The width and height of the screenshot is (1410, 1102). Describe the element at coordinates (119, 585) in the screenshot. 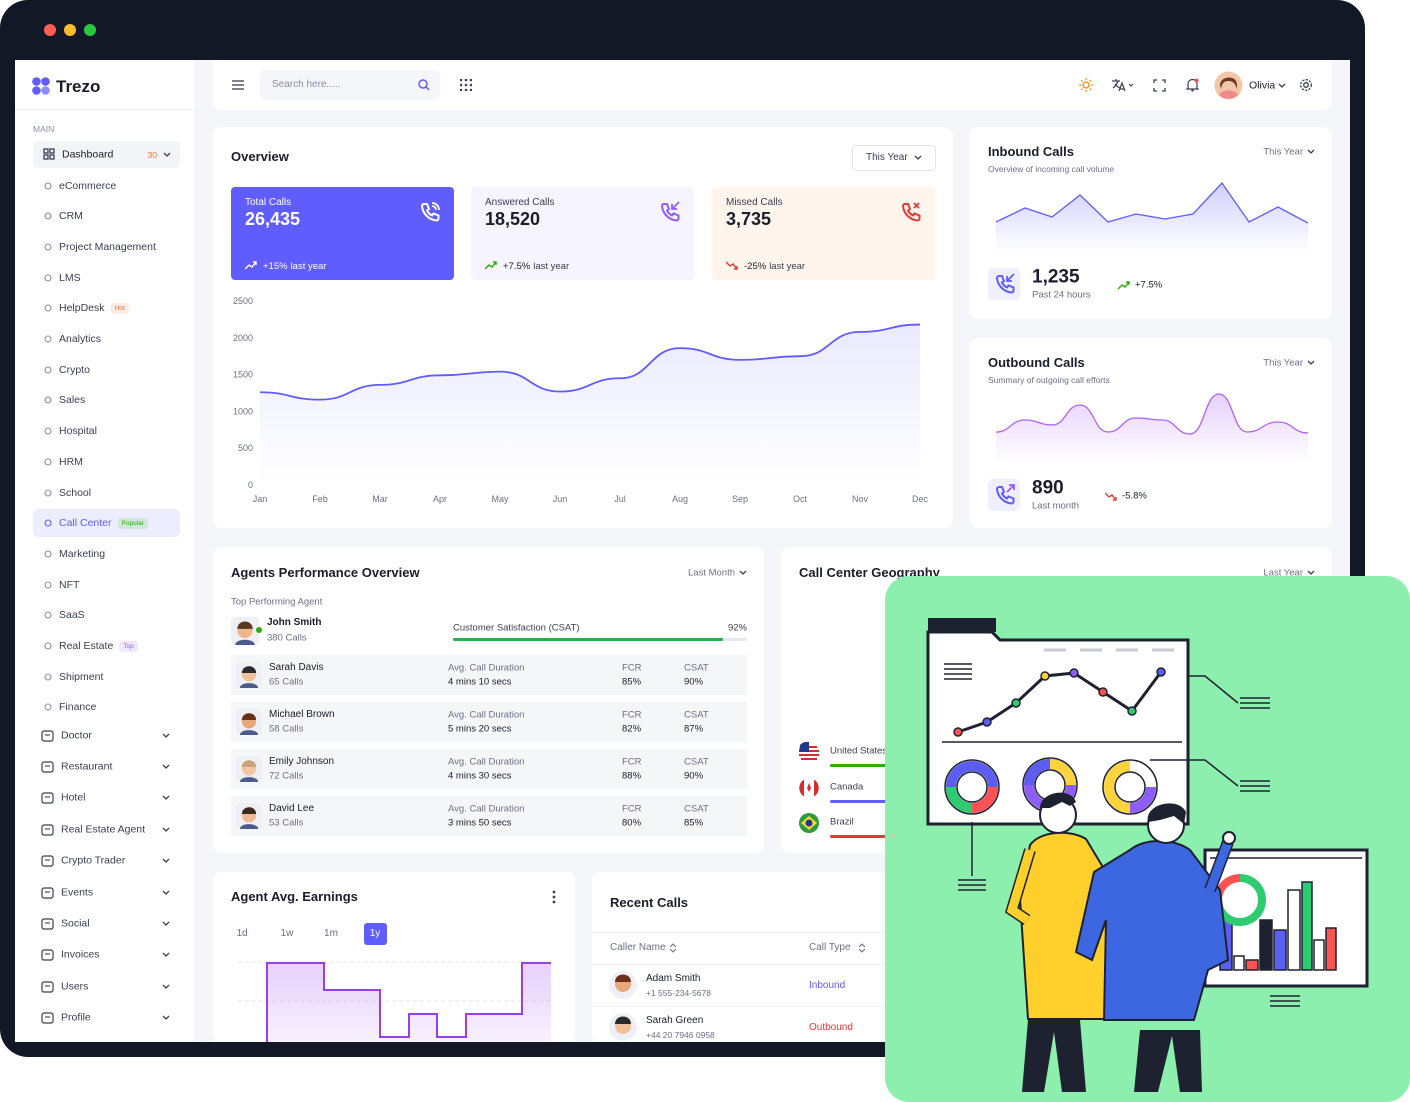

I see `menu-item: NFT` at that location.